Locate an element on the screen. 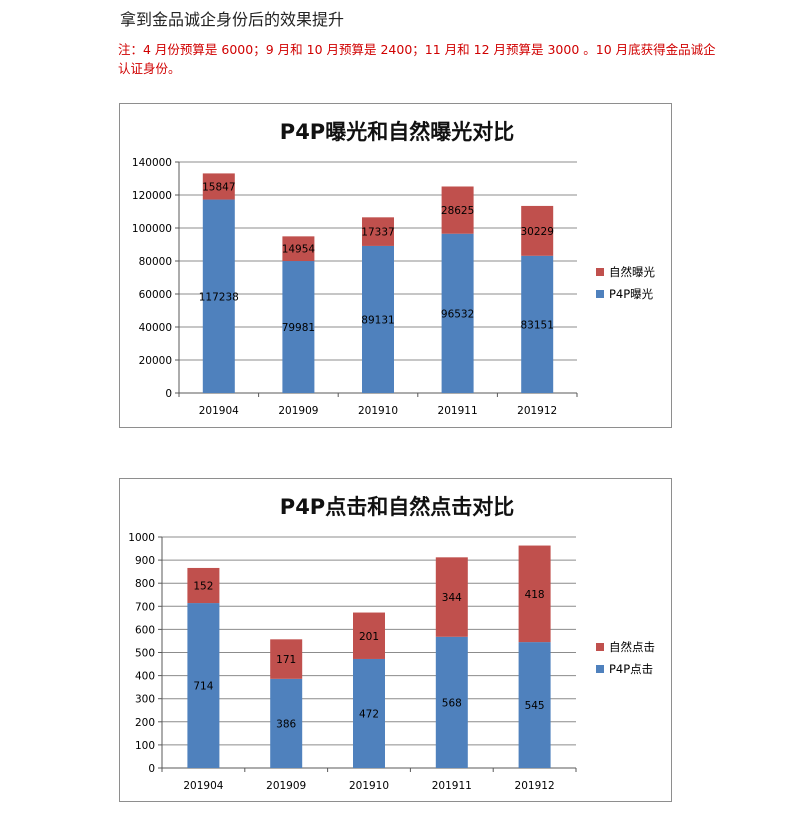 The image size is (794, 838). chart2-ytick-label: 900 is located at coordinates (145, 561).